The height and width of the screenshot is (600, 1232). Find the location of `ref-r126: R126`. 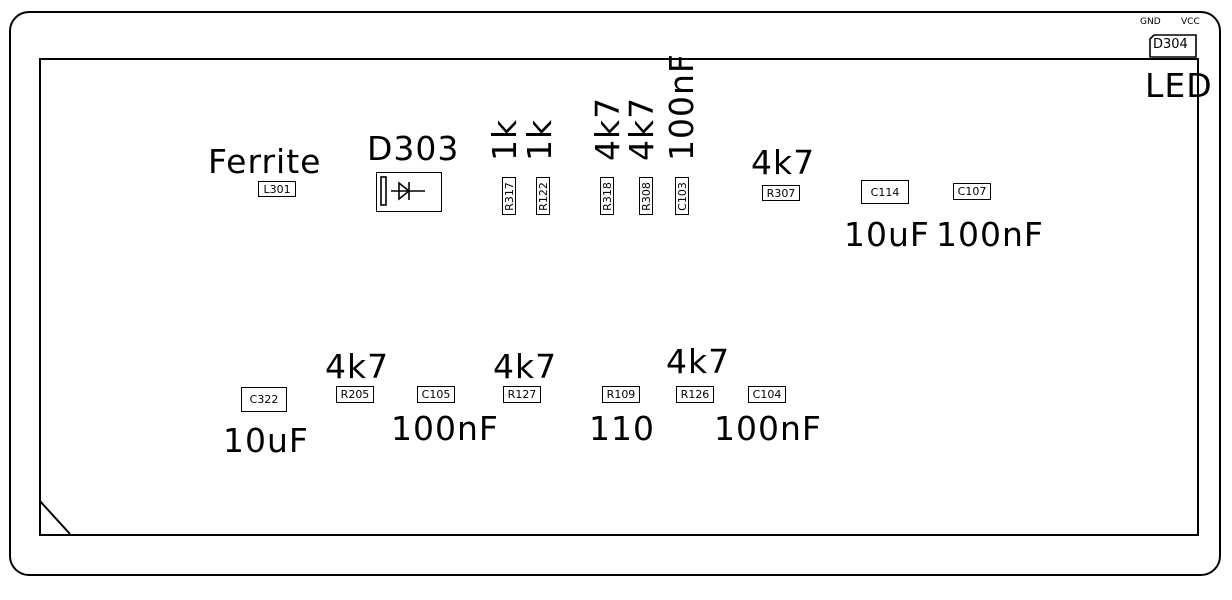

ref-r126: R126 is located at coordinates (695, 394).